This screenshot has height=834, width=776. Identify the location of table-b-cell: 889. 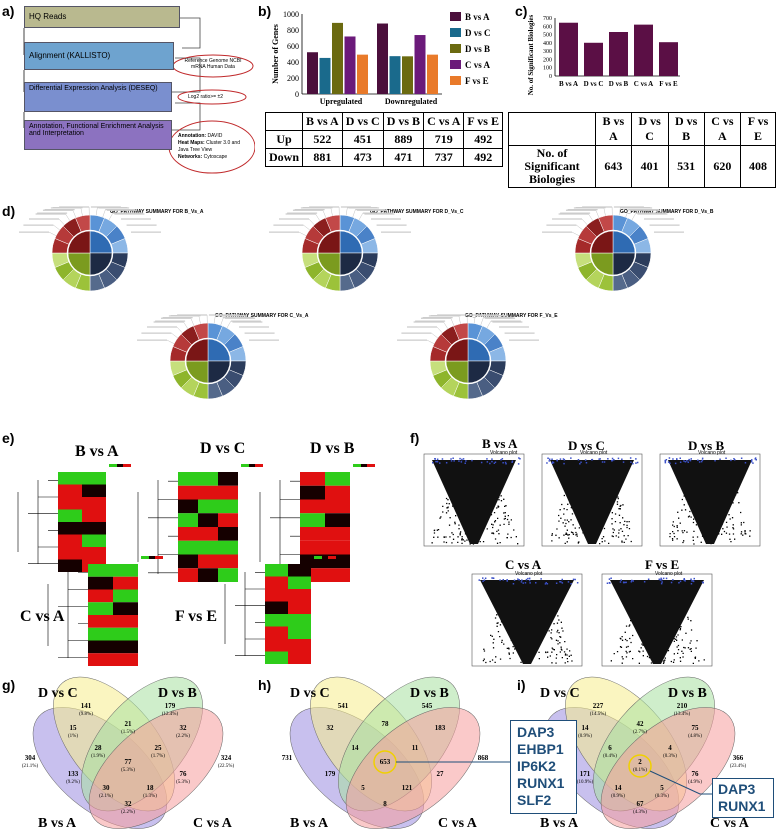
(403, 139).